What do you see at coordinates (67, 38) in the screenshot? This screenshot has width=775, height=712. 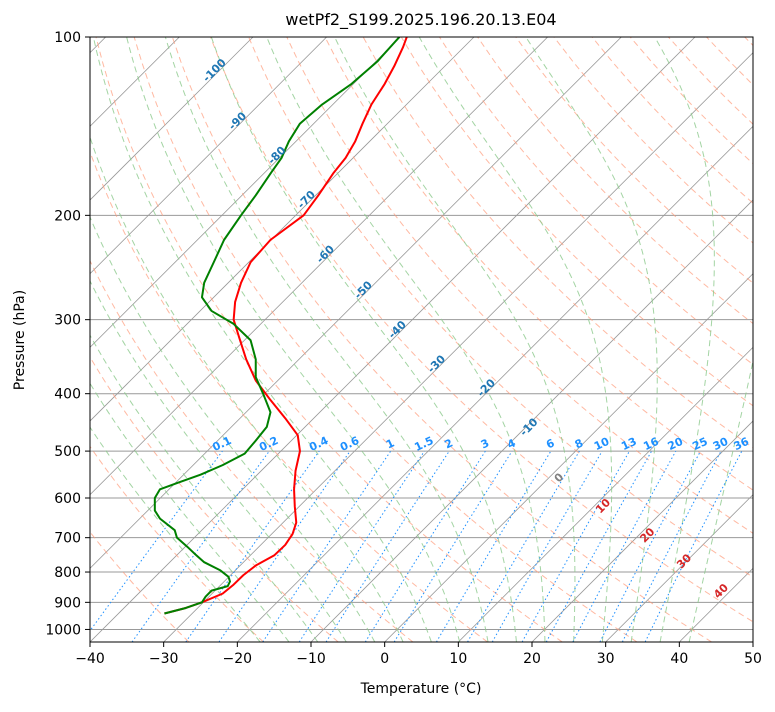 I see `y-tick-label: 100` at bounding box center [67, 38].